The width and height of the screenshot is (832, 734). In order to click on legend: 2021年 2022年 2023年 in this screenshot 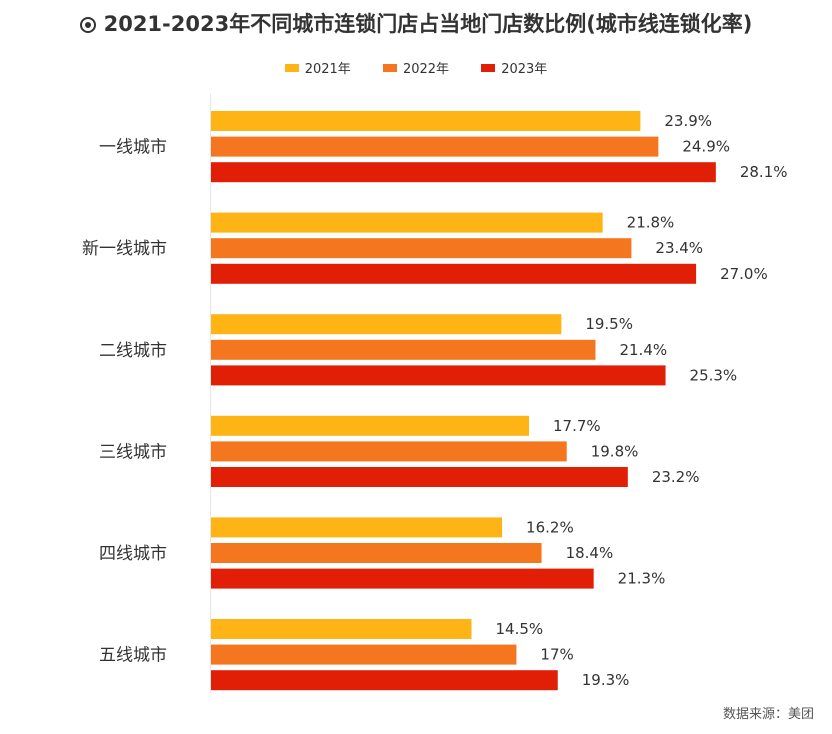, I will do `click(416, 67)`.